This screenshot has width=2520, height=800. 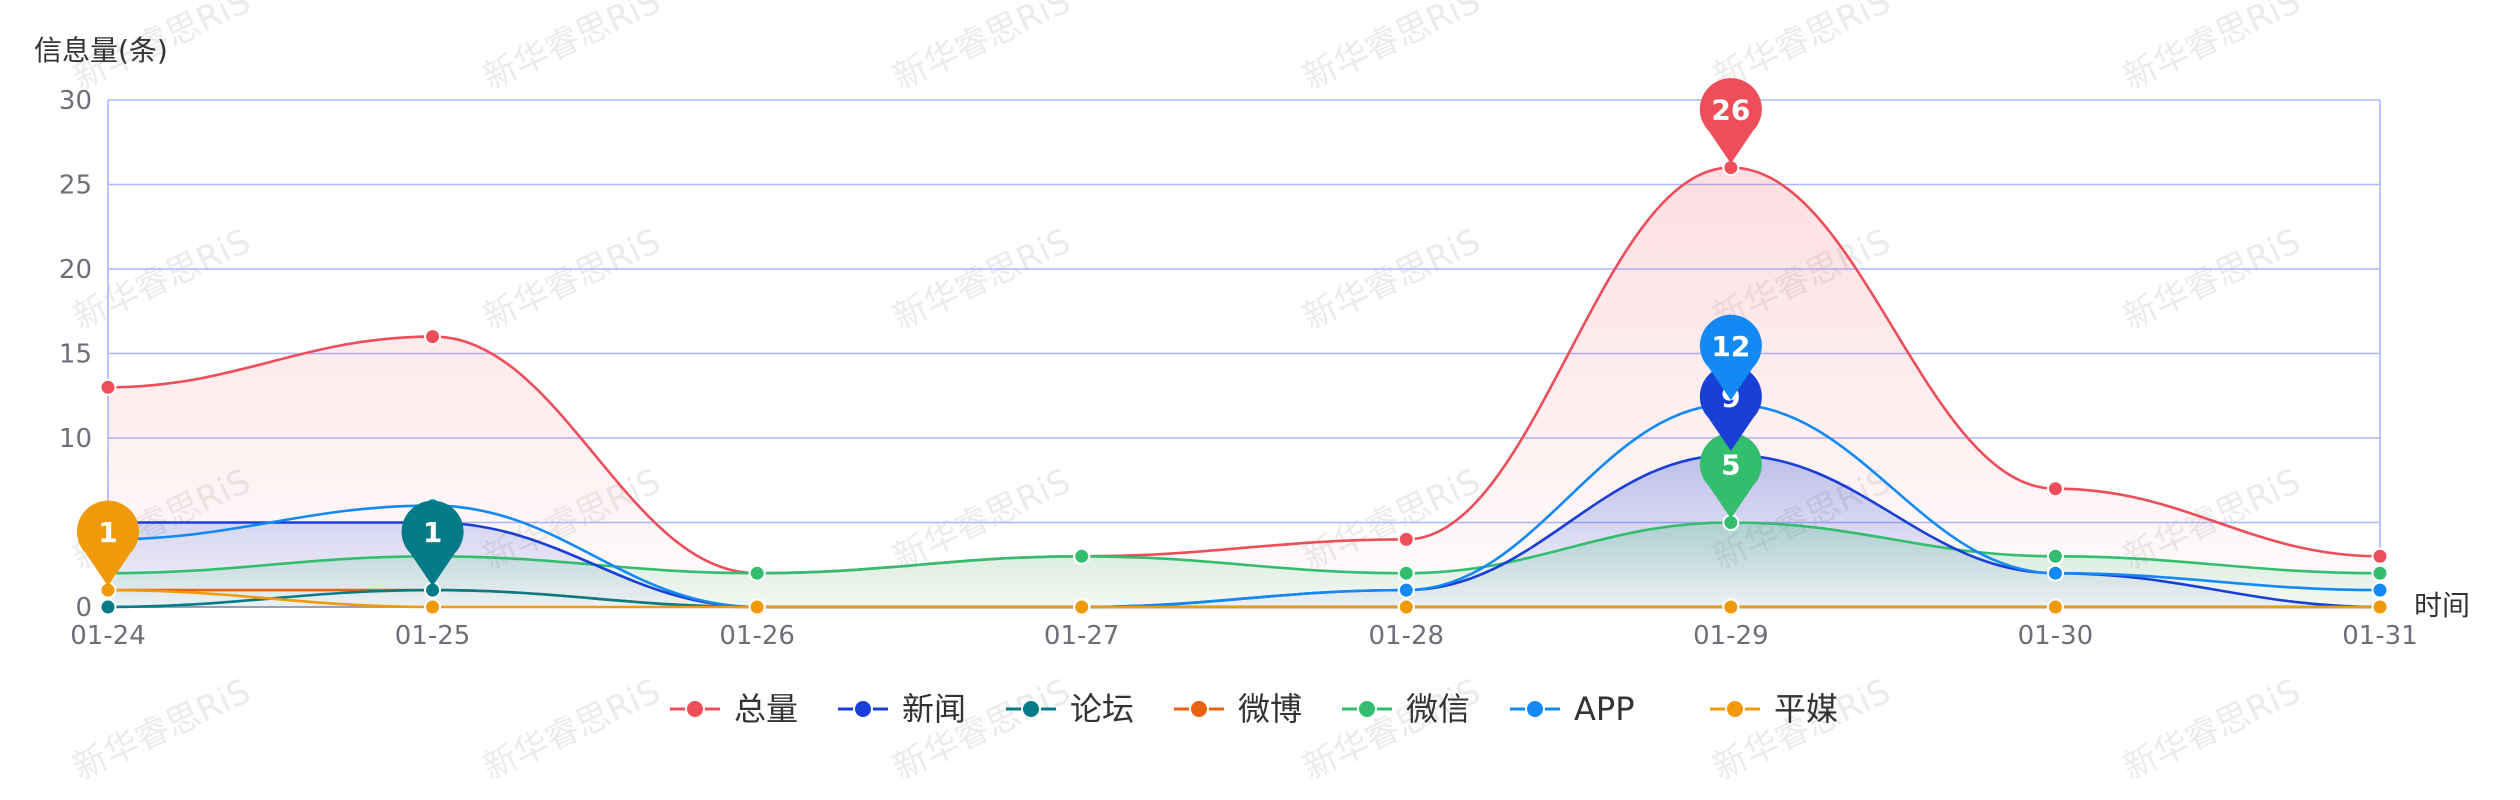 I want to click on y-tick-label: 10, so click(x=75, y=439).